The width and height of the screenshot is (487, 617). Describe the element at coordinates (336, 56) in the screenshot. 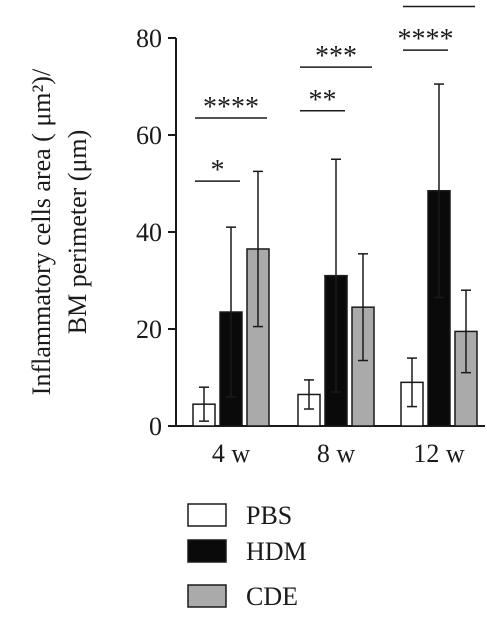

I see `significance-label: ***` at that location.